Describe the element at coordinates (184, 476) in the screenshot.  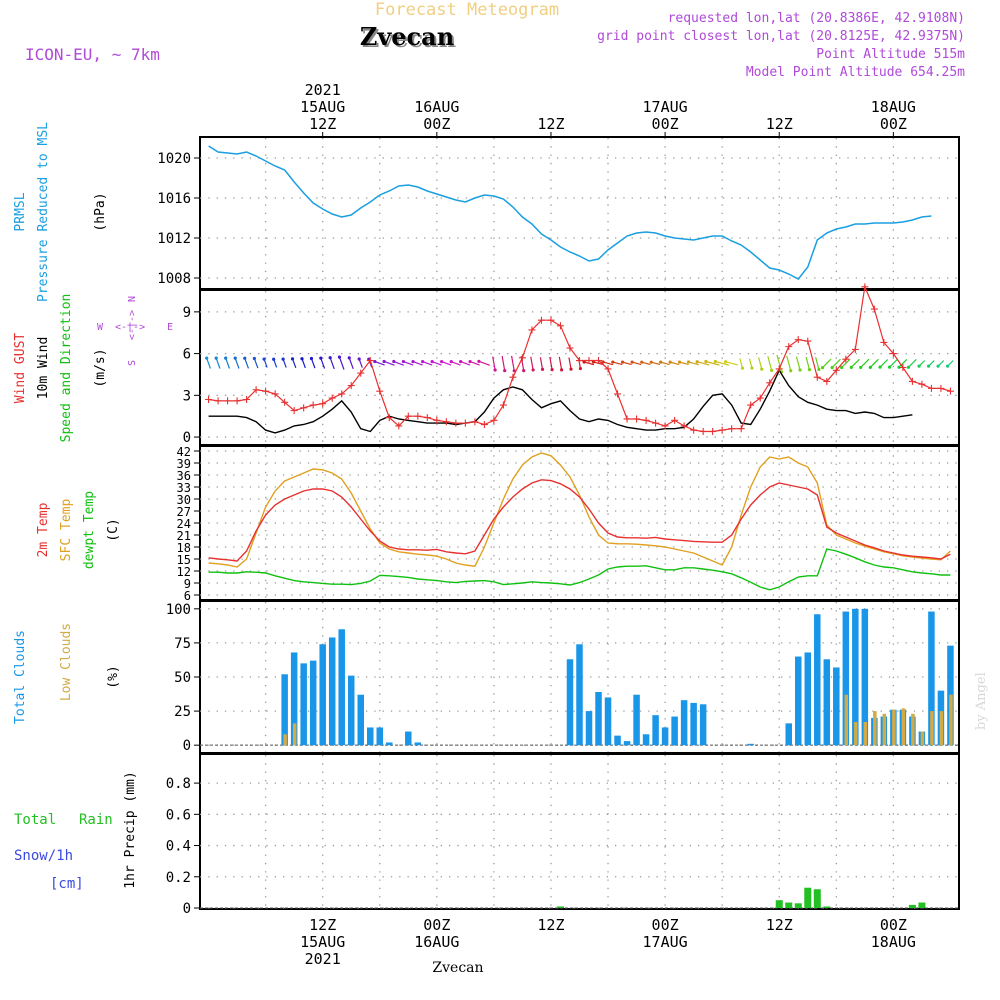
I see `y-tick-label: 36` at that location.